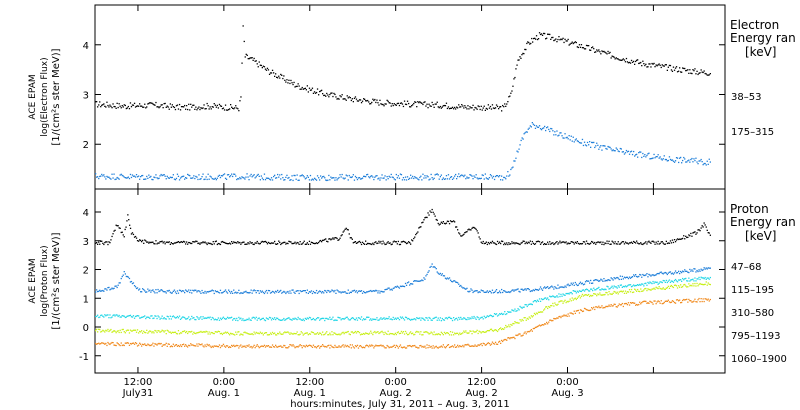  What do you see at coordinates (746, 97) in the screenshot?
I see `electron-legend-entry: 38–53` at bounding box center [746, 97].